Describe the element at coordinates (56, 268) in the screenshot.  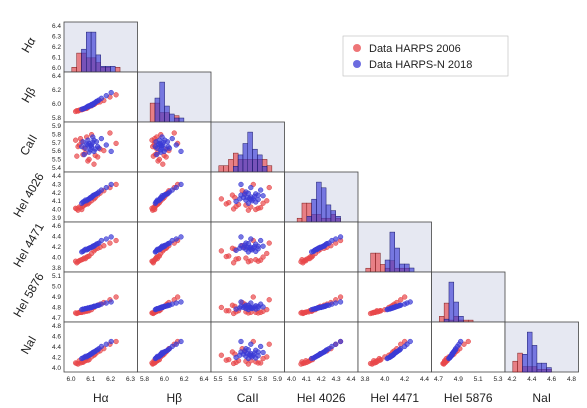
I see `y-tick-label: 3.8` at that location.